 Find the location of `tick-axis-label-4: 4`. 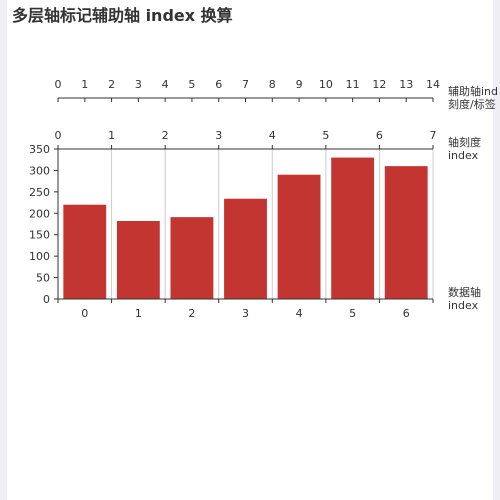

tick-axis-label-4: 4 is located at coordinates (272, 135).